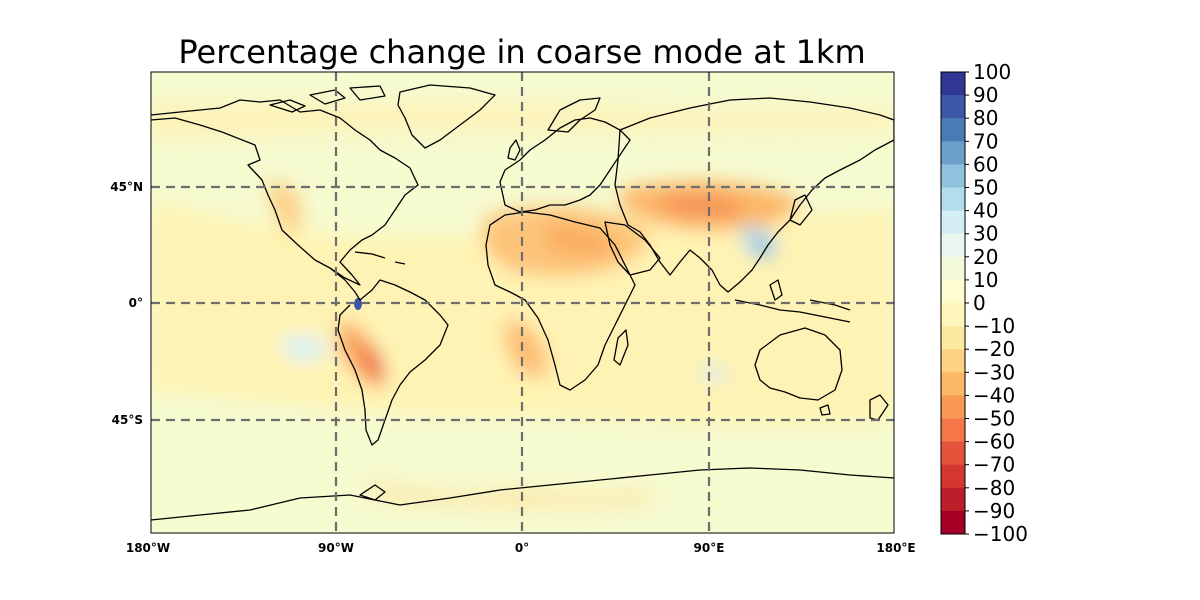  Describe the element at coordinates (985, 211) in the screenshot. I see `colorbar-tick-label: 40` at that location.